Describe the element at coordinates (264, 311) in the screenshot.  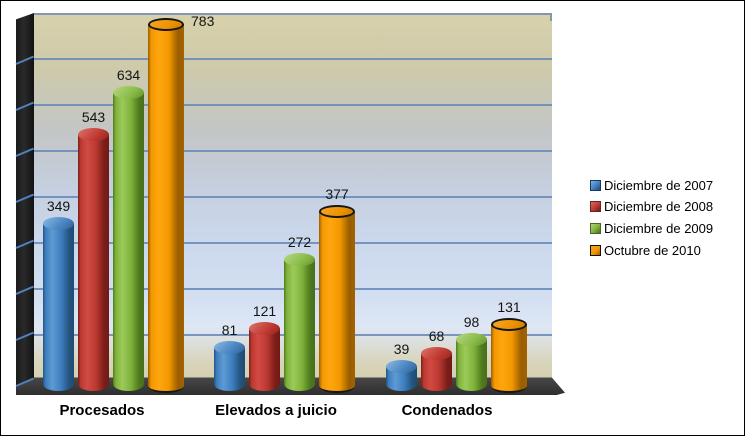
I see `value-label: 121` at that location.